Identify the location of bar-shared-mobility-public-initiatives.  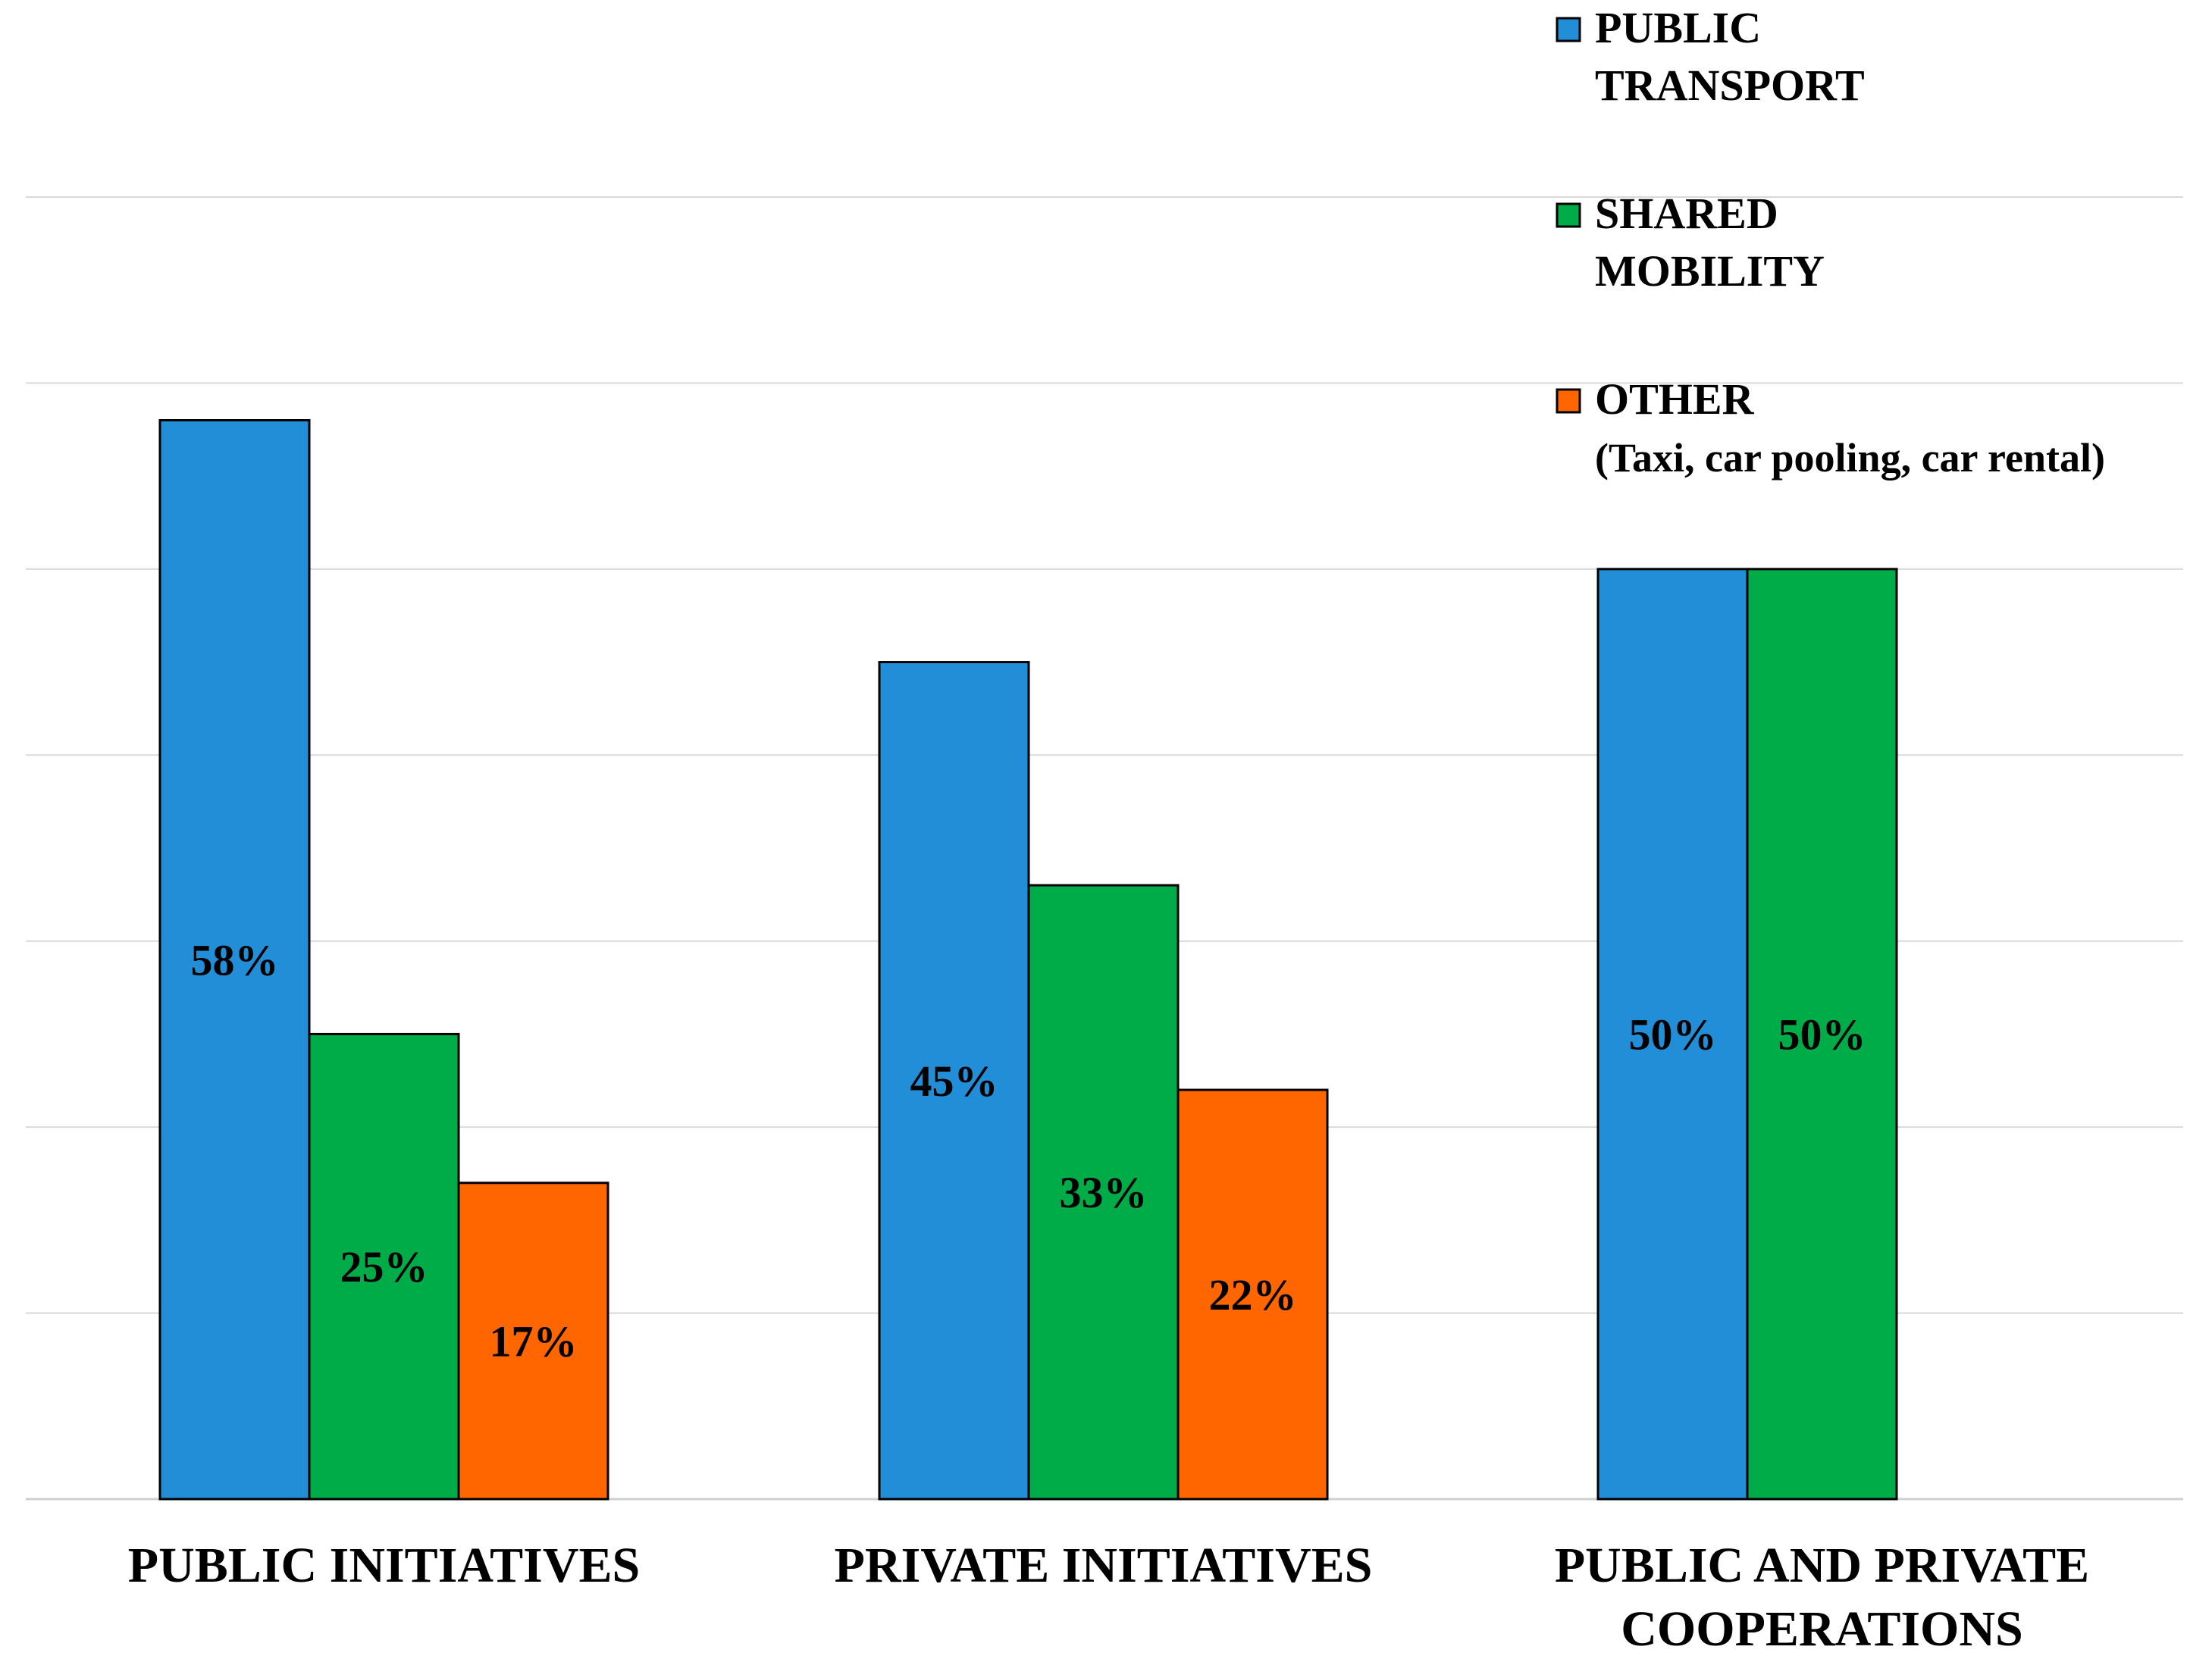
(384, 1266).